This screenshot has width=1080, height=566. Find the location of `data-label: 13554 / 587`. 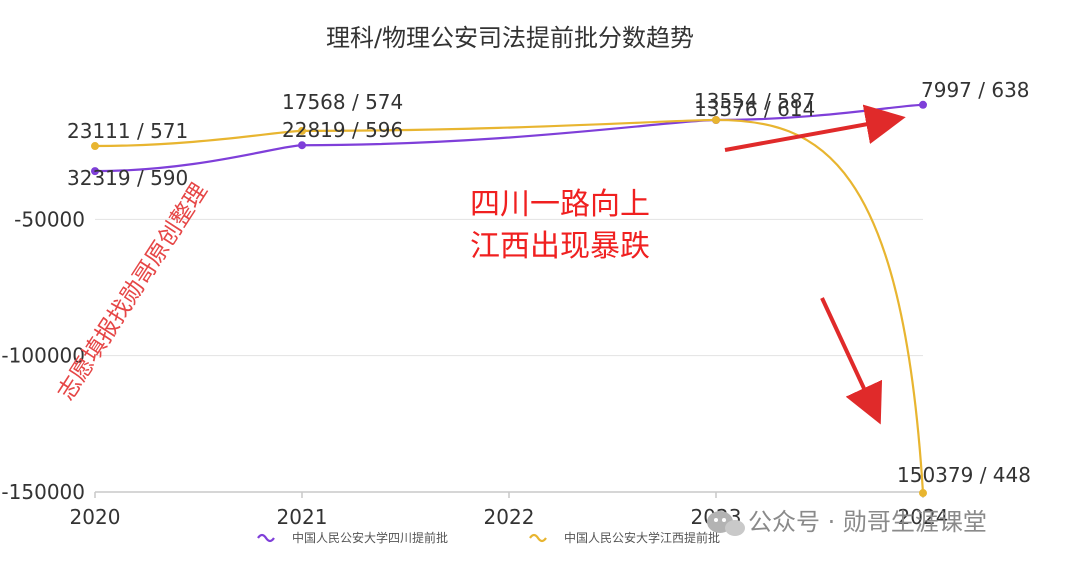

data-label: 13554 / 587 is located at coordinates (754, 101).